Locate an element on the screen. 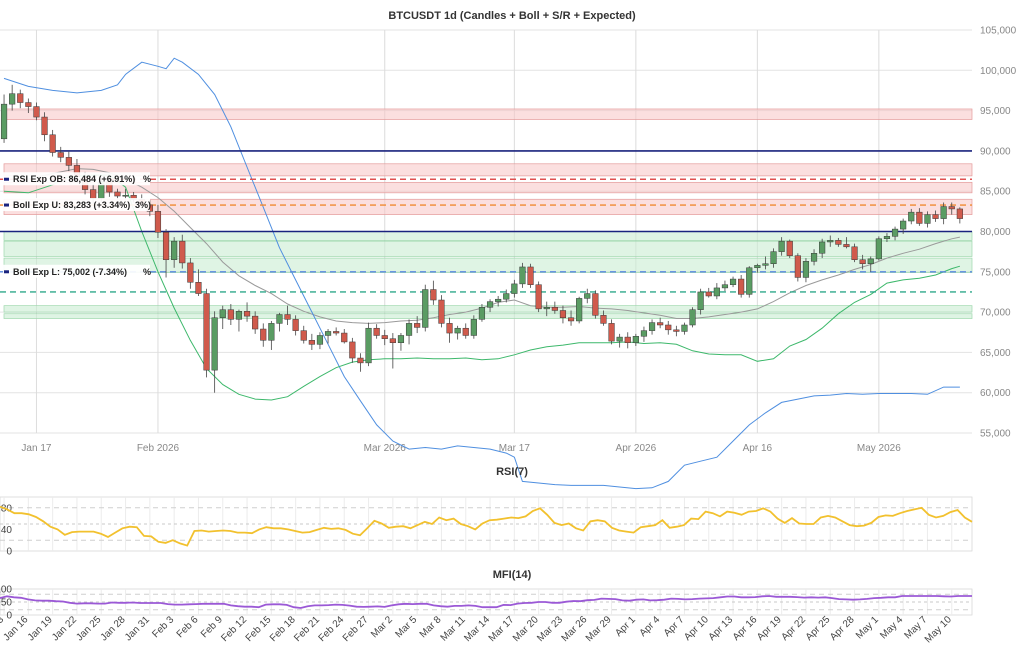 Image resolution: width=1024 pixels, height=667 pixels. expected-annotation: RSI Exp OB: 86,484 (+6.91%)% is located at coordinates (77, 179).